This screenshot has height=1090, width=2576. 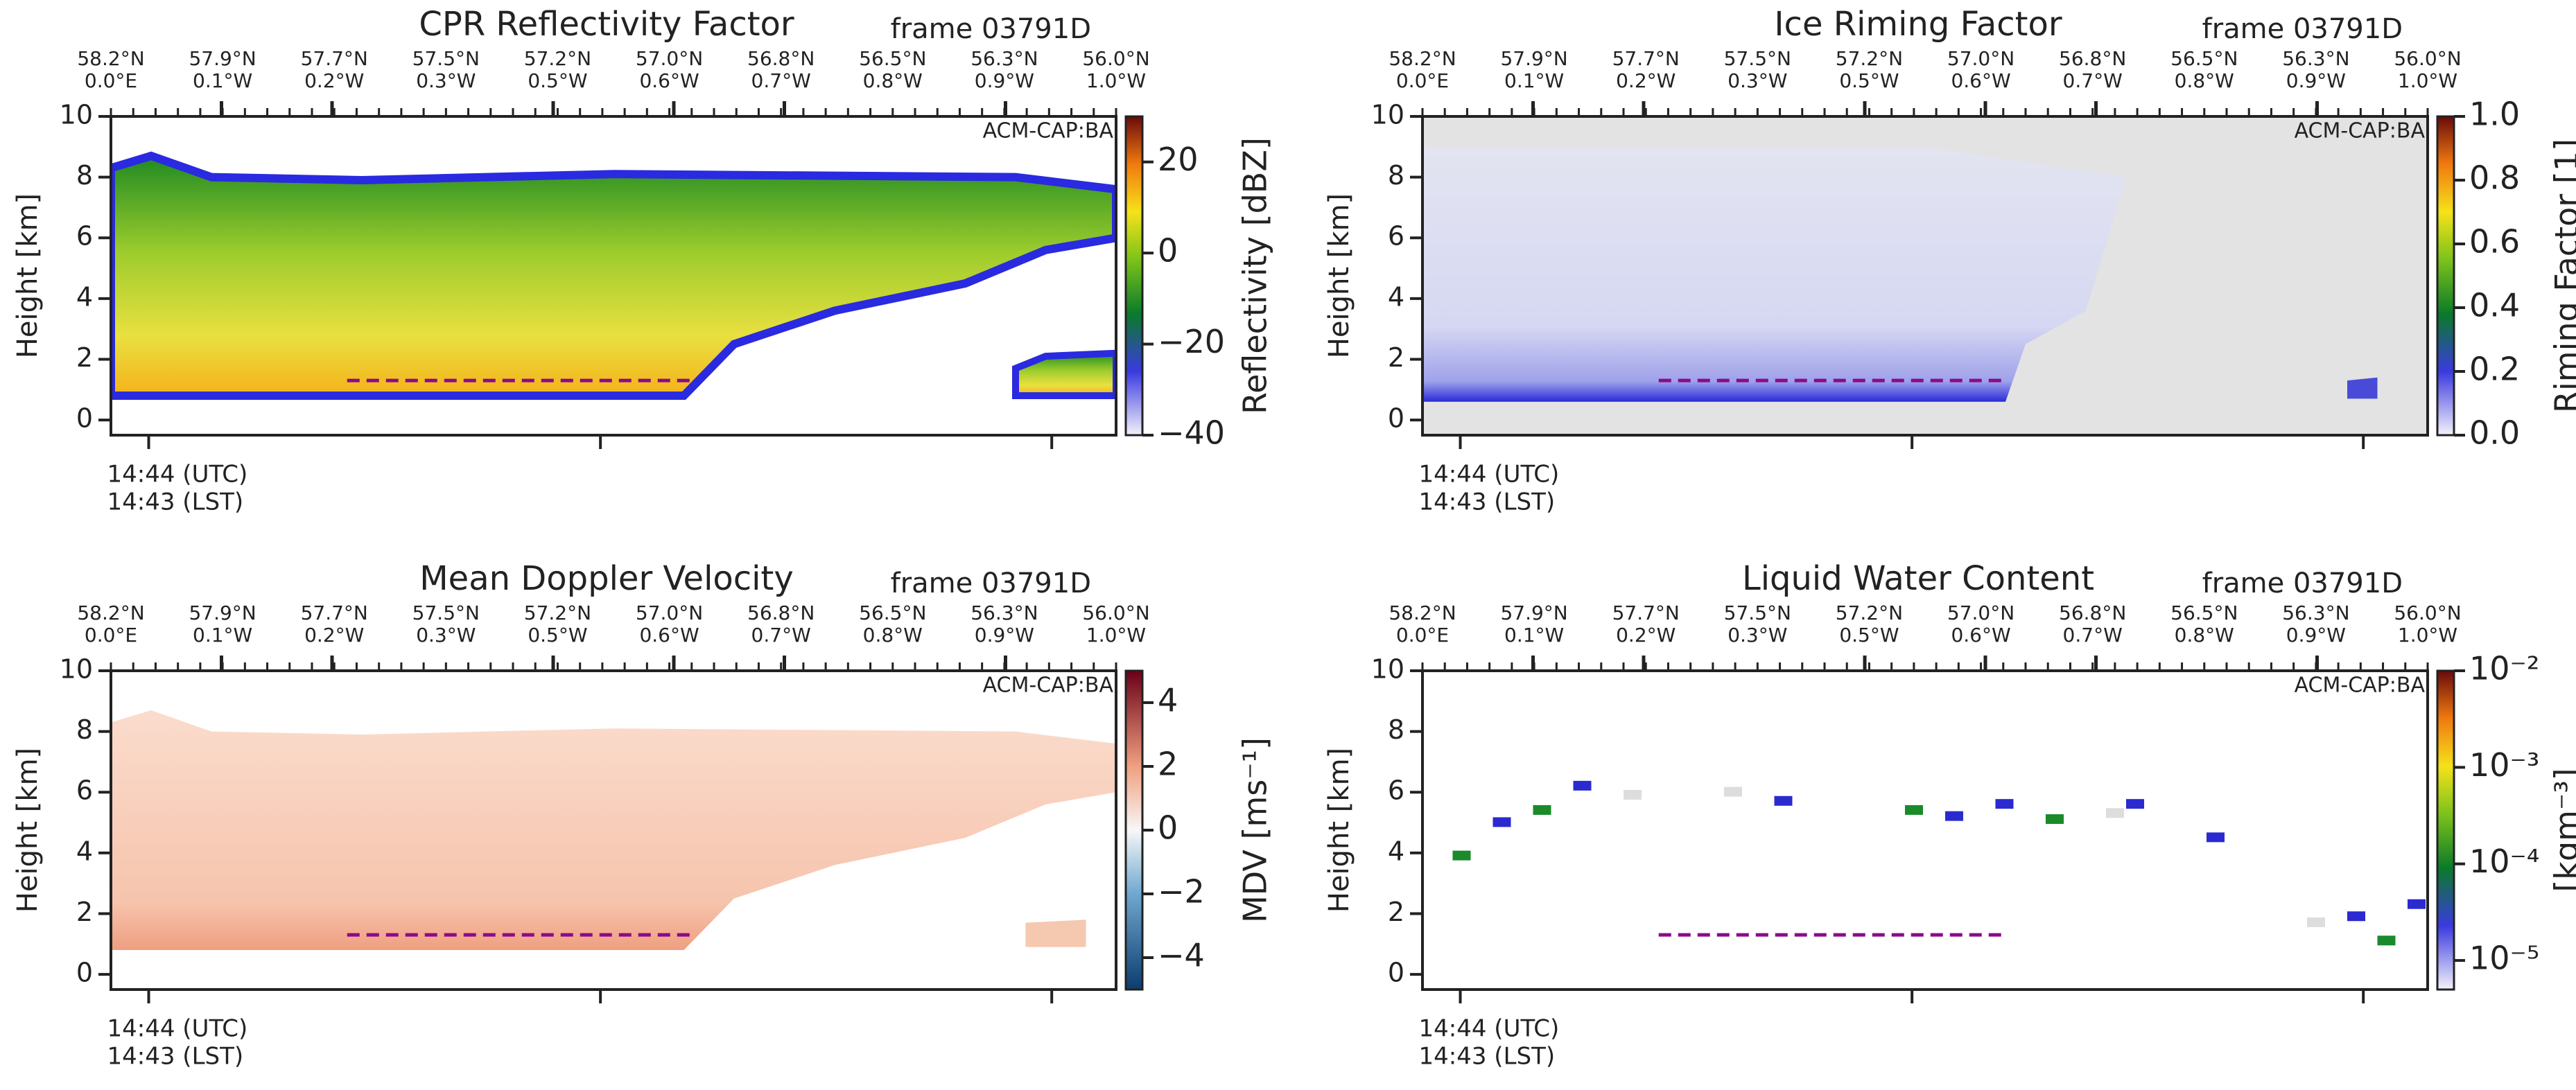 I want to click on lat-label: 57.5°N, so click(x=446, y=58).